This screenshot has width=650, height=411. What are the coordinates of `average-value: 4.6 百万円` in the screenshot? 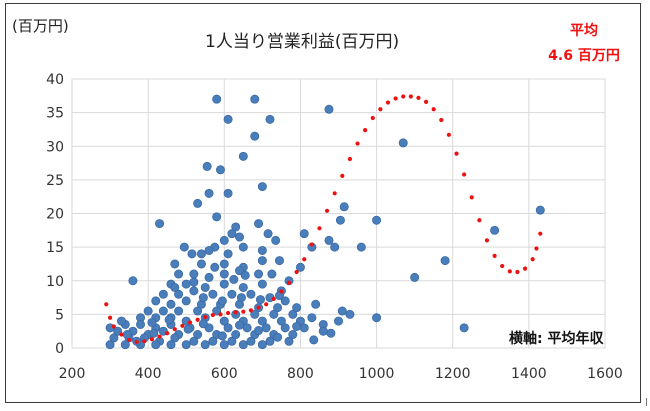 It's located at (584, 56).